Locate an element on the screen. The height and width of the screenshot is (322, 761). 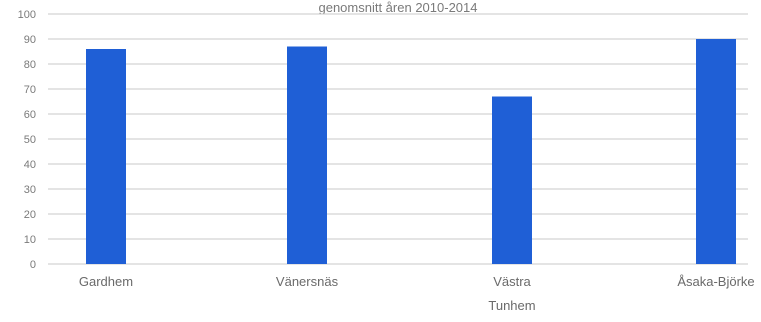
x-axis-labels: Gardhem Vänersnäs Västra Tunhem Åsaka-Björke is located at coordinates (417, 293).